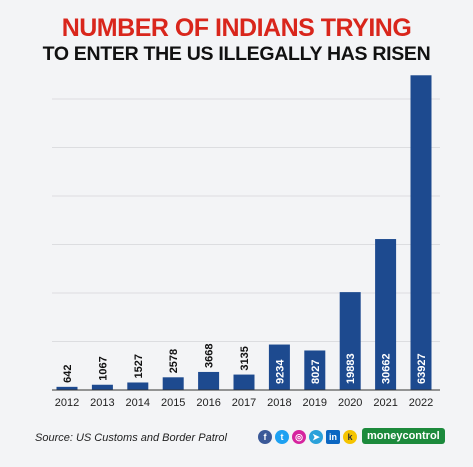  What do you see at coordinates (236, 54) in the screenshot?
I see `chart-subtitle: TO ENTER THE US ILLEGALLY HAS RISEN` at bounding box center [236, 54].